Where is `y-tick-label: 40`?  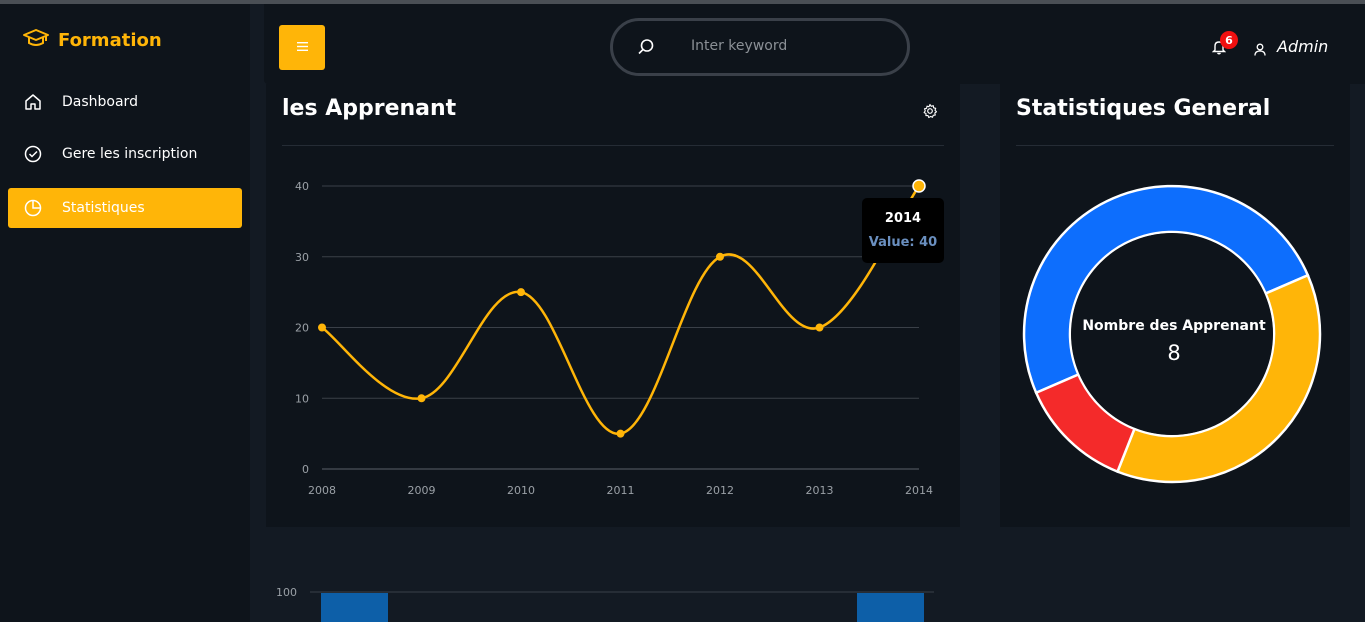
y-tick-label: 40 is located at coordinates (302, 186).